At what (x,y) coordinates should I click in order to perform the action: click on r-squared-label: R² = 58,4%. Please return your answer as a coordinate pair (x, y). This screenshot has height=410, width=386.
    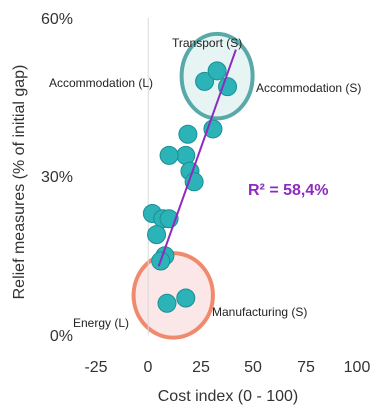
    Looking at the image, I should click on (288, 190).